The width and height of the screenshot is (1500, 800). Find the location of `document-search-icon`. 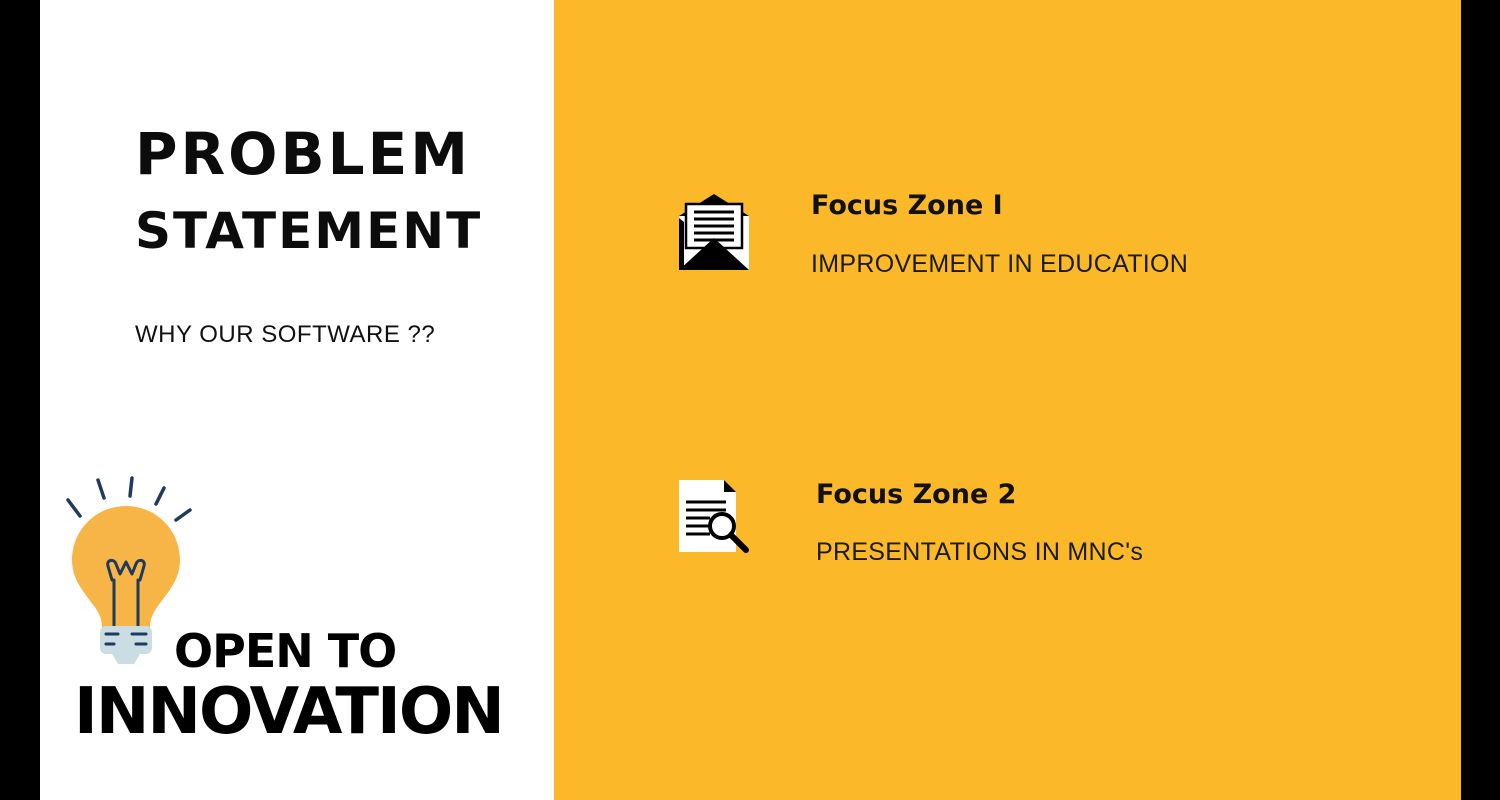

document-search-icon is located at coordinates (714, 516).